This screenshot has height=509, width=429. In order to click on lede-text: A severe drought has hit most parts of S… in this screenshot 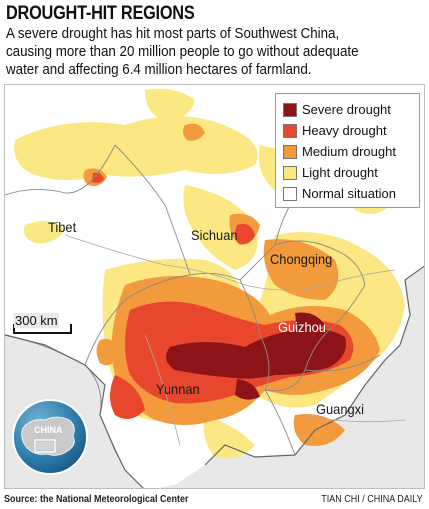, I will do `click(182, 51)`.